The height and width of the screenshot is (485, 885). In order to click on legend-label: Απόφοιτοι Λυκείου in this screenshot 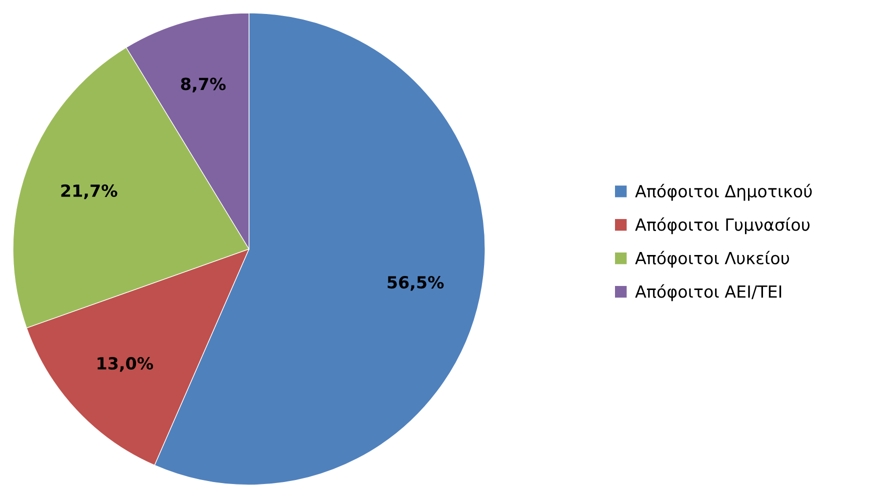, I will do `click(712, 259)`.